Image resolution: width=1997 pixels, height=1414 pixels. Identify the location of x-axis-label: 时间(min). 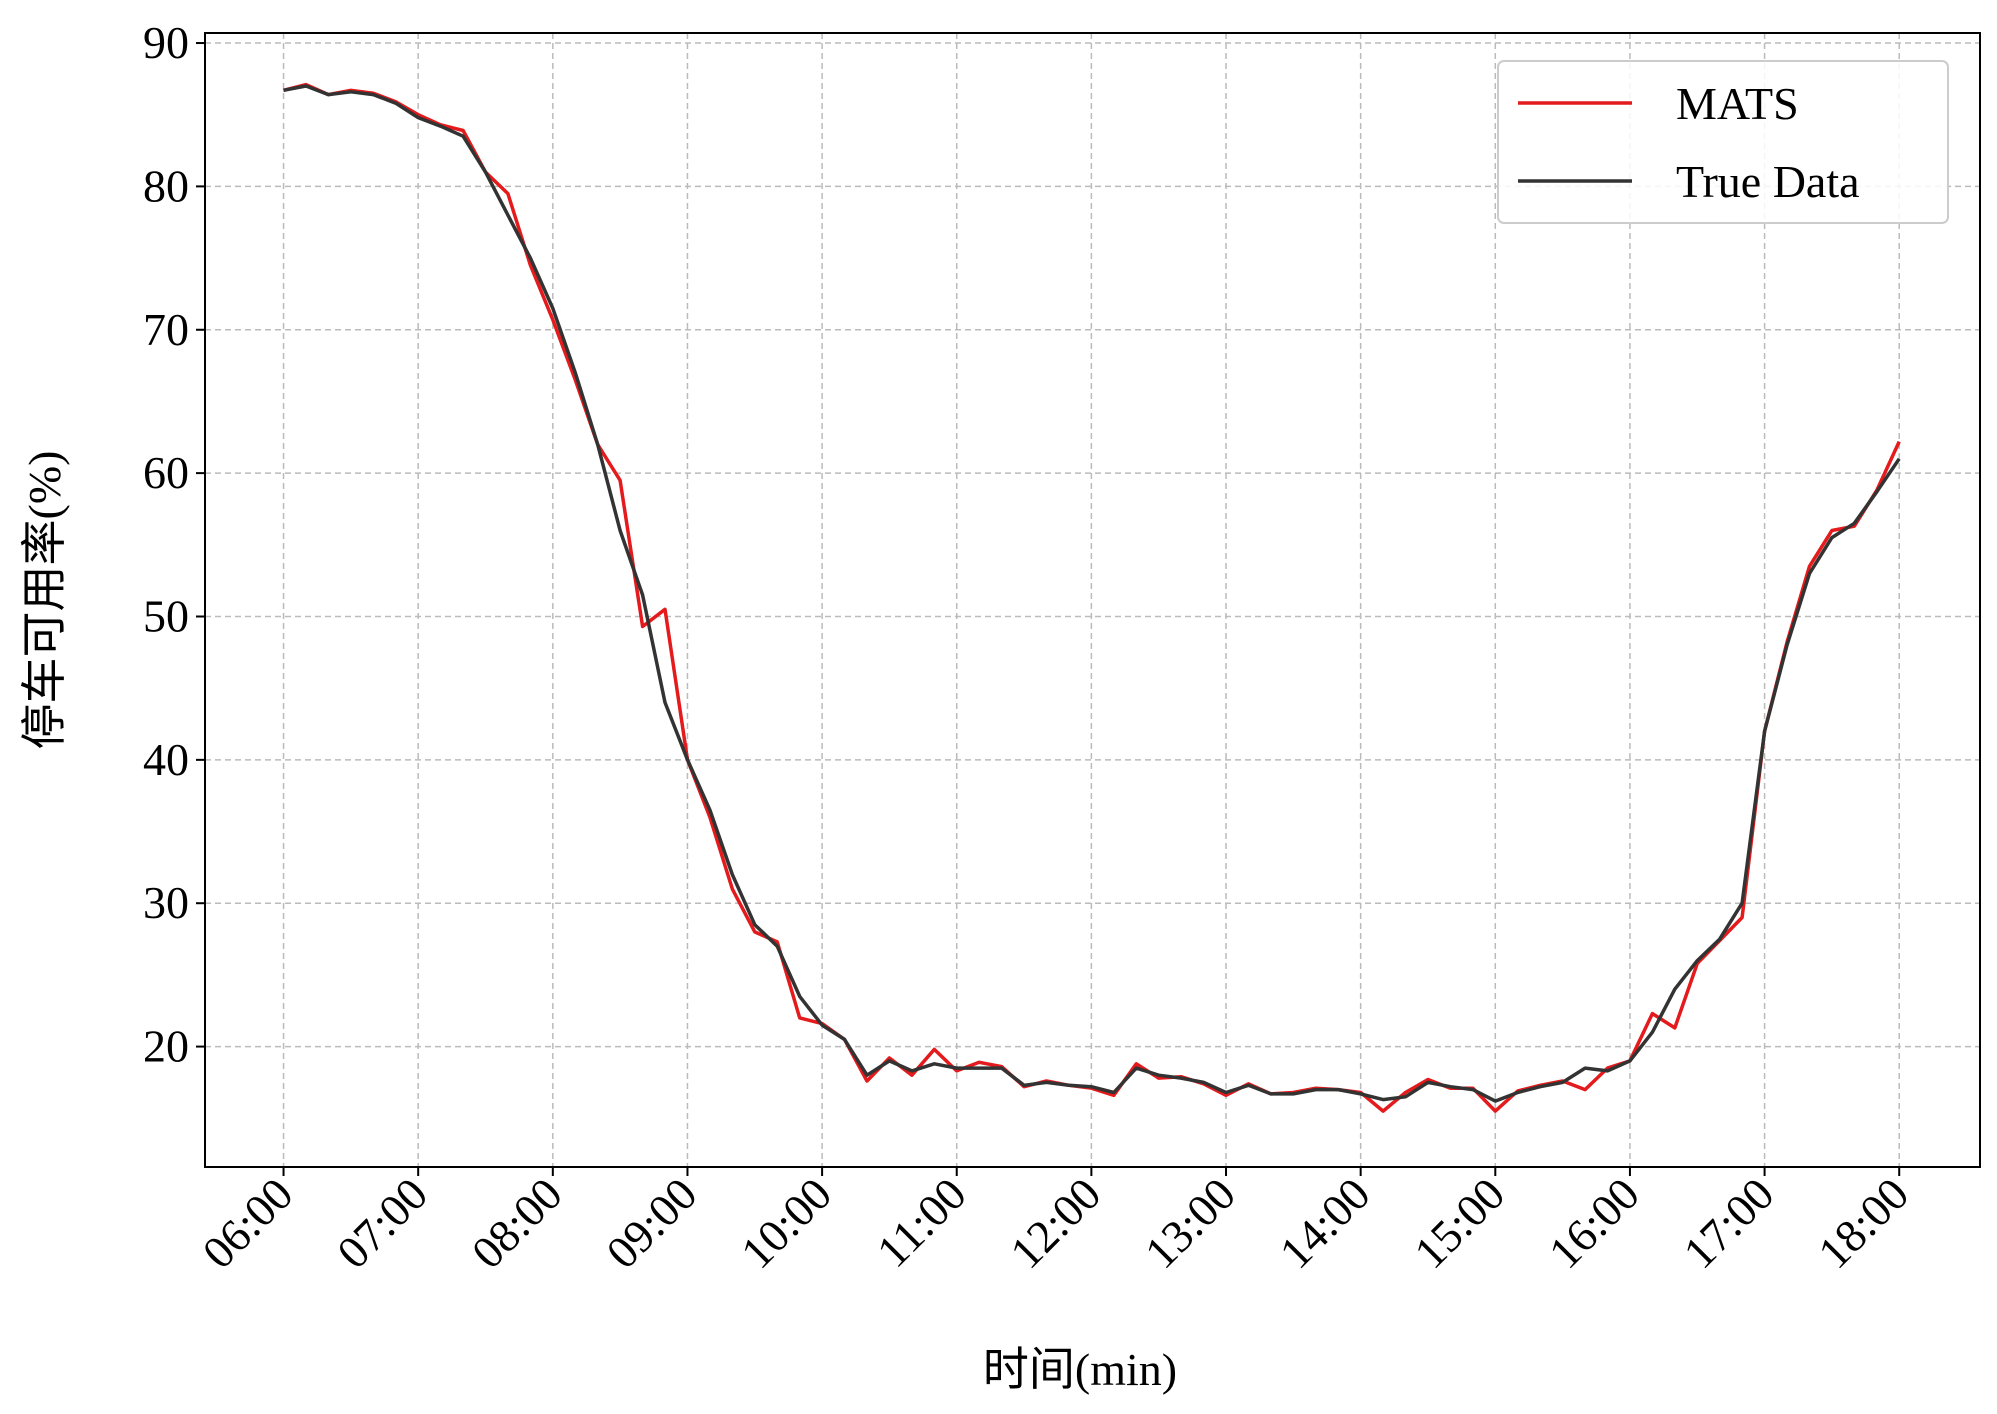
(1080, 1369).